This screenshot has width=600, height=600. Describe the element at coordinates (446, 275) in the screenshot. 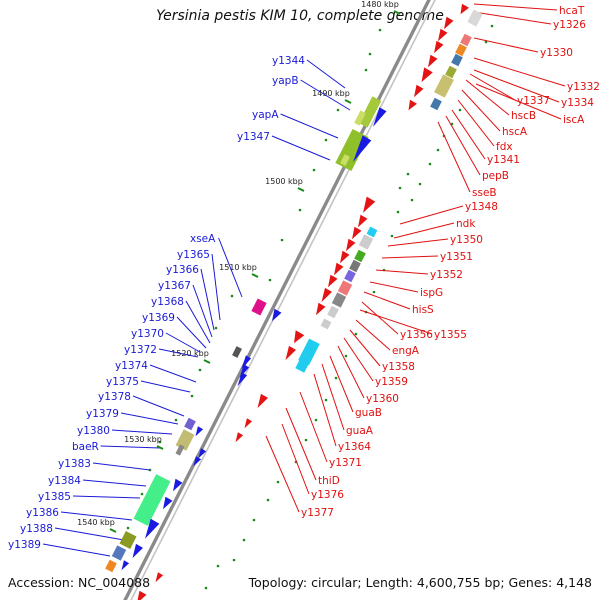

I see `gene-label-y1352: y1352` at that location.